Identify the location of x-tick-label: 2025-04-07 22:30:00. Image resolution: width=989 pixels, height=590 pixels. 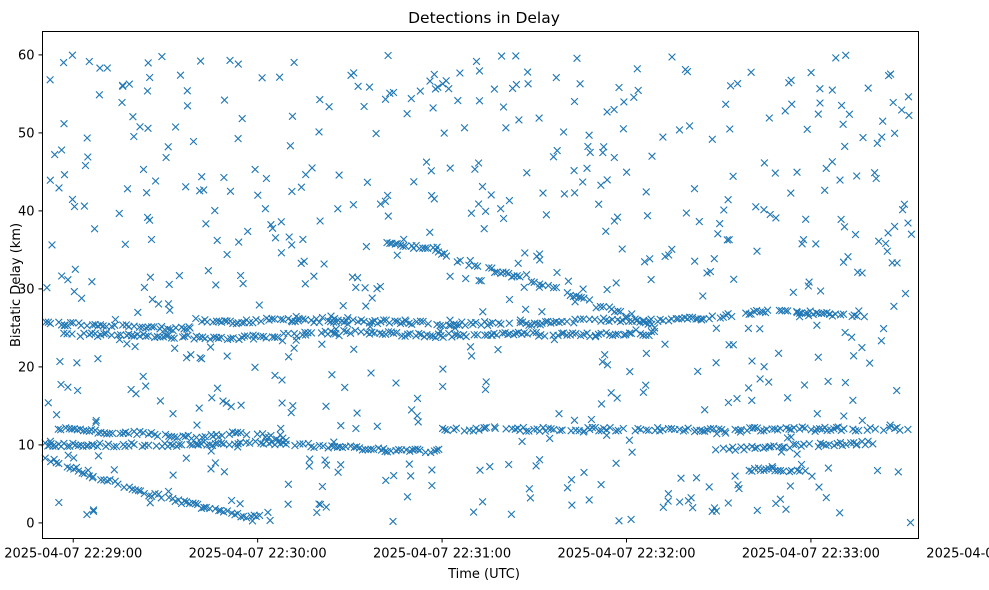
(258, 554).